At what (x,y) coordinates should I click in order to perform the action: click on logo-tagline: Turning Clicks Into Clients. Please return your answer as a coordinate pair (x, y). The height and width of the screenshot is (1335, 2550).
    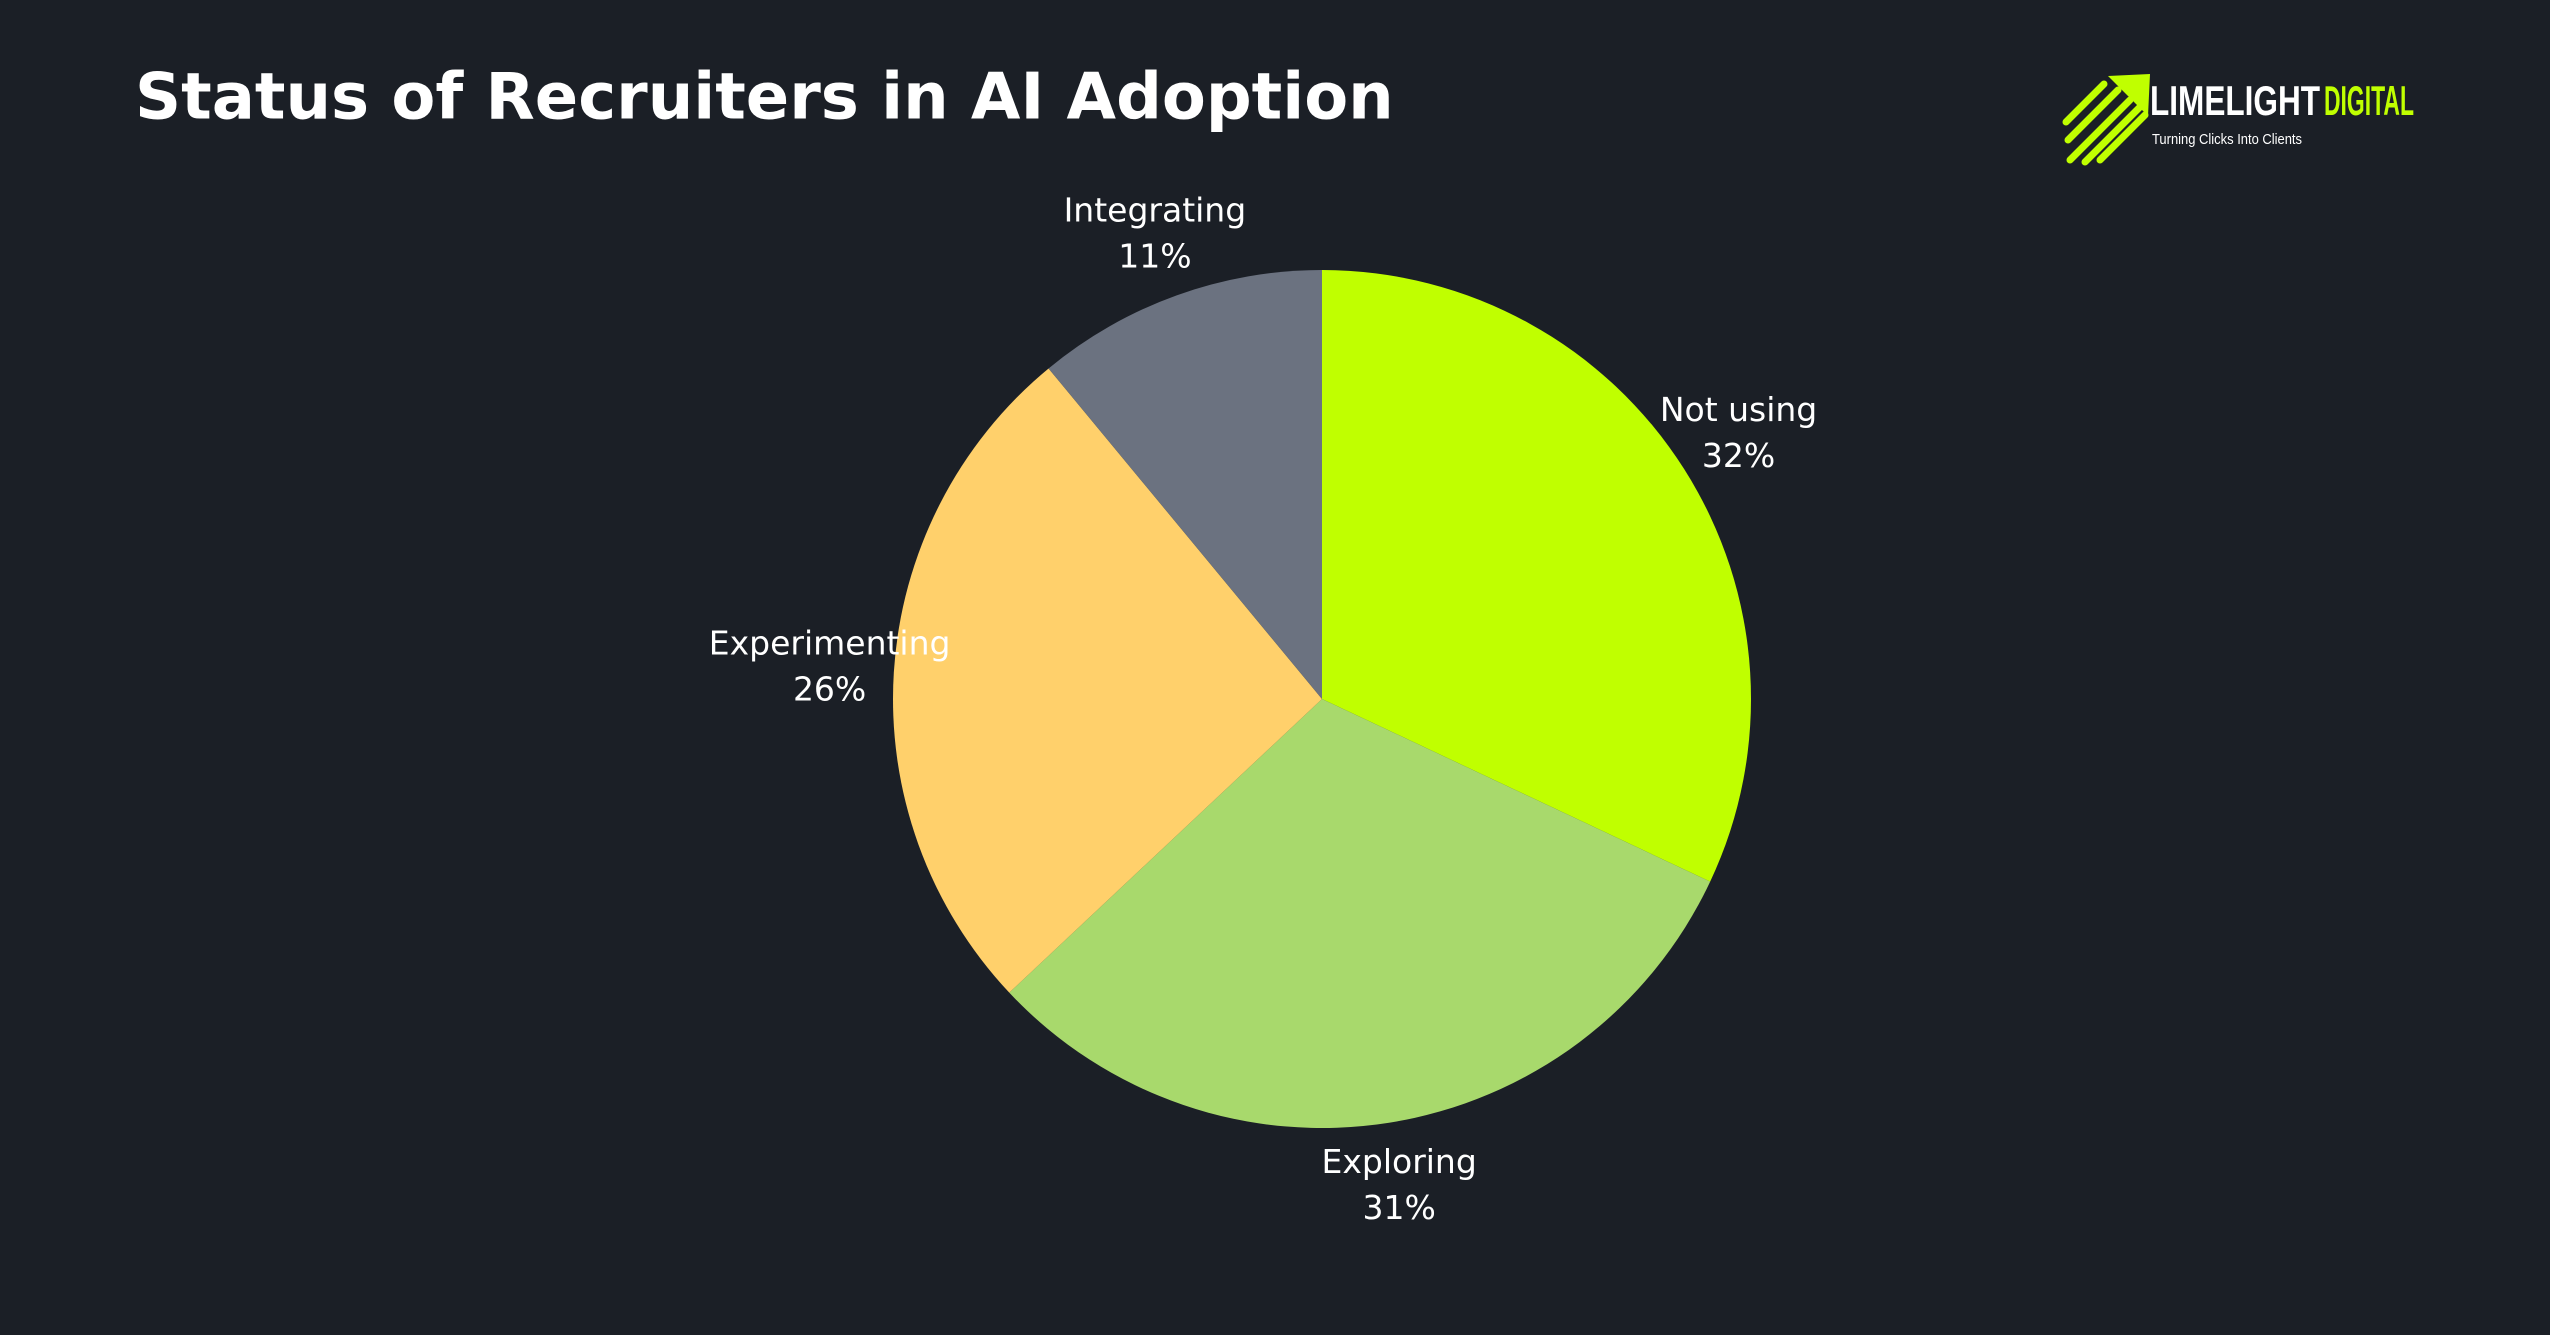
    Looking at the image, I should click on (2227, 139).